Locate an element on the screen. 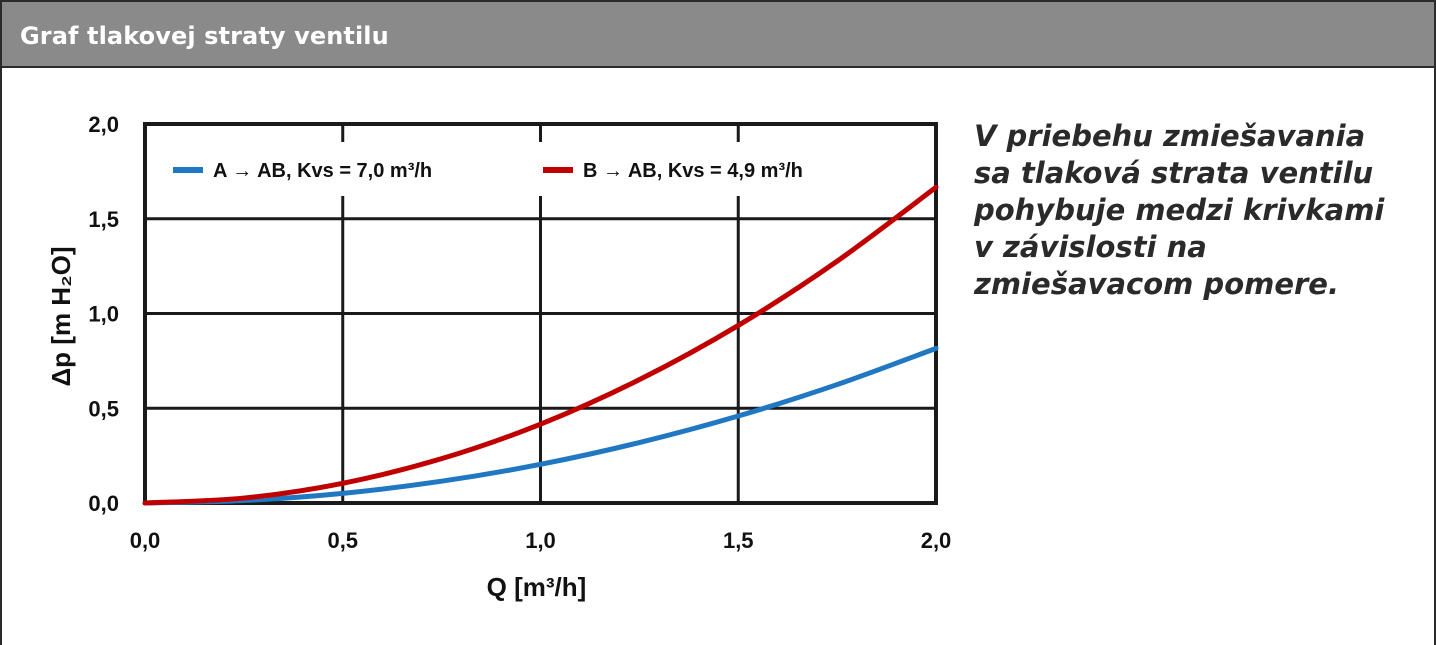  legend-label-2: B → AB, Kvs = 4,9 m³/h is located at coordinates (693, 171).